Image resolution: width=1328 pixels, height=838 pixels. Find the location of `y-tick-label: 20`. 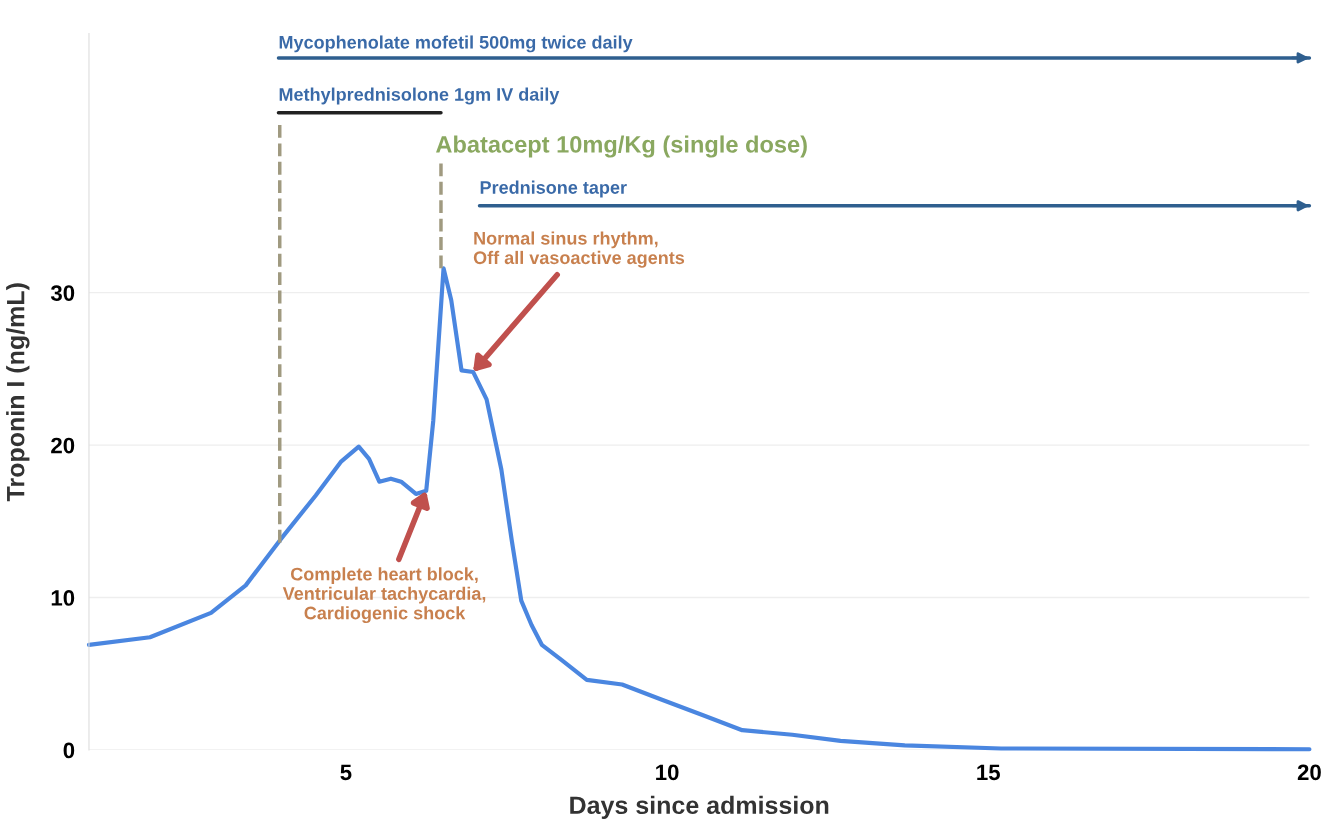

y-tick-label: 20 is located at coordinates (63, 445).